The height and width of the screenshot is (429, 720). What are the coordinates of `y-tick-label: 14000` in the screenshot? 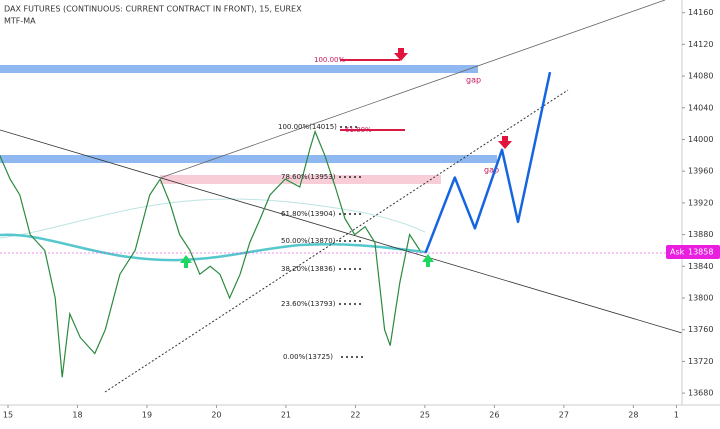 It's located at (700, 139).